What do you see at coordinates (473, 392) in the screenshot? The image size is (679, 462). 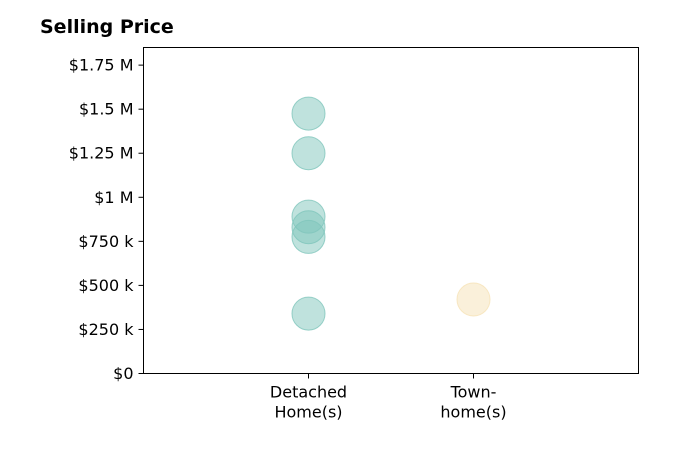 I see `x-tick-label-line: Town-` at bounding box center [473, 392].